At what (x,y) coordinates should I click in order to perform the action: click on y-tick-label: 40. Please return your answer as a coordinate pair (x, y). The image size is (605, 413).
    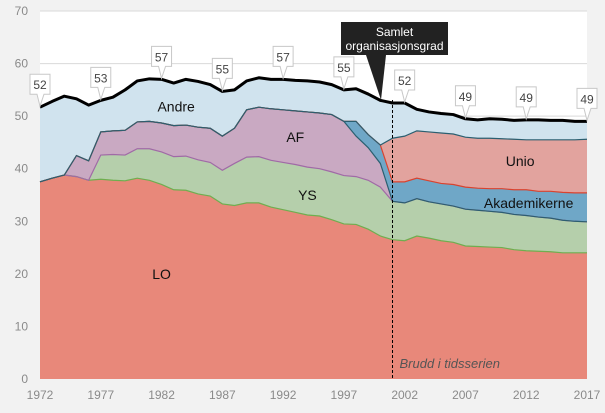
    Looking at the image, I should click on (22, 169).